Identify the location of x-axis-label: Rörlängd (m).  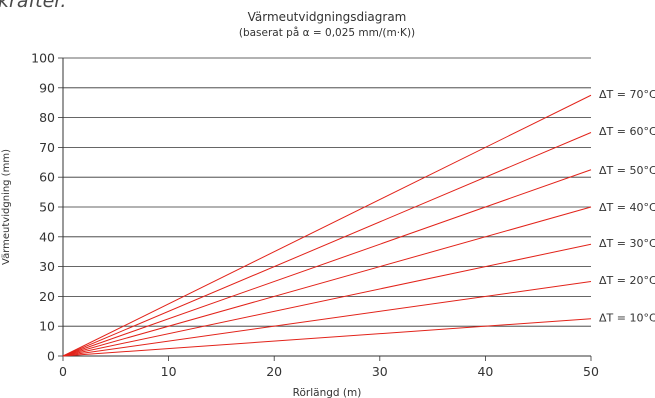
(327, 392).